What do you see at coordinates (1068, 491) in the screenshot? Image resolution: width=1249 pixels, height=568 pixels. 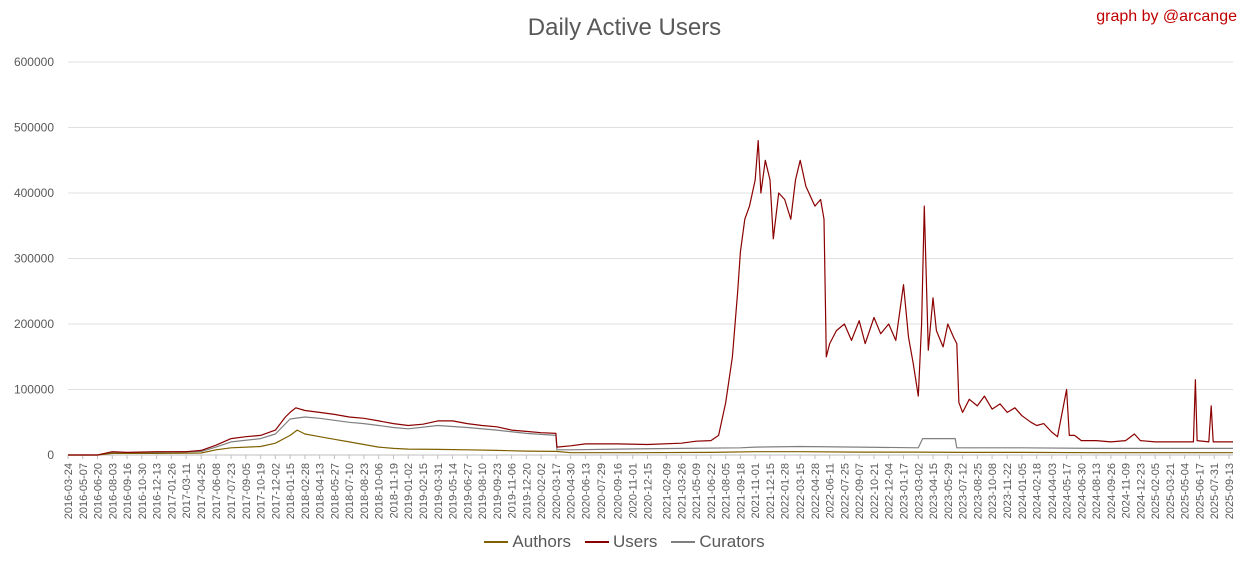 I see `x-tick-label: 2024-05-17` at bounding box center [1068, 491].